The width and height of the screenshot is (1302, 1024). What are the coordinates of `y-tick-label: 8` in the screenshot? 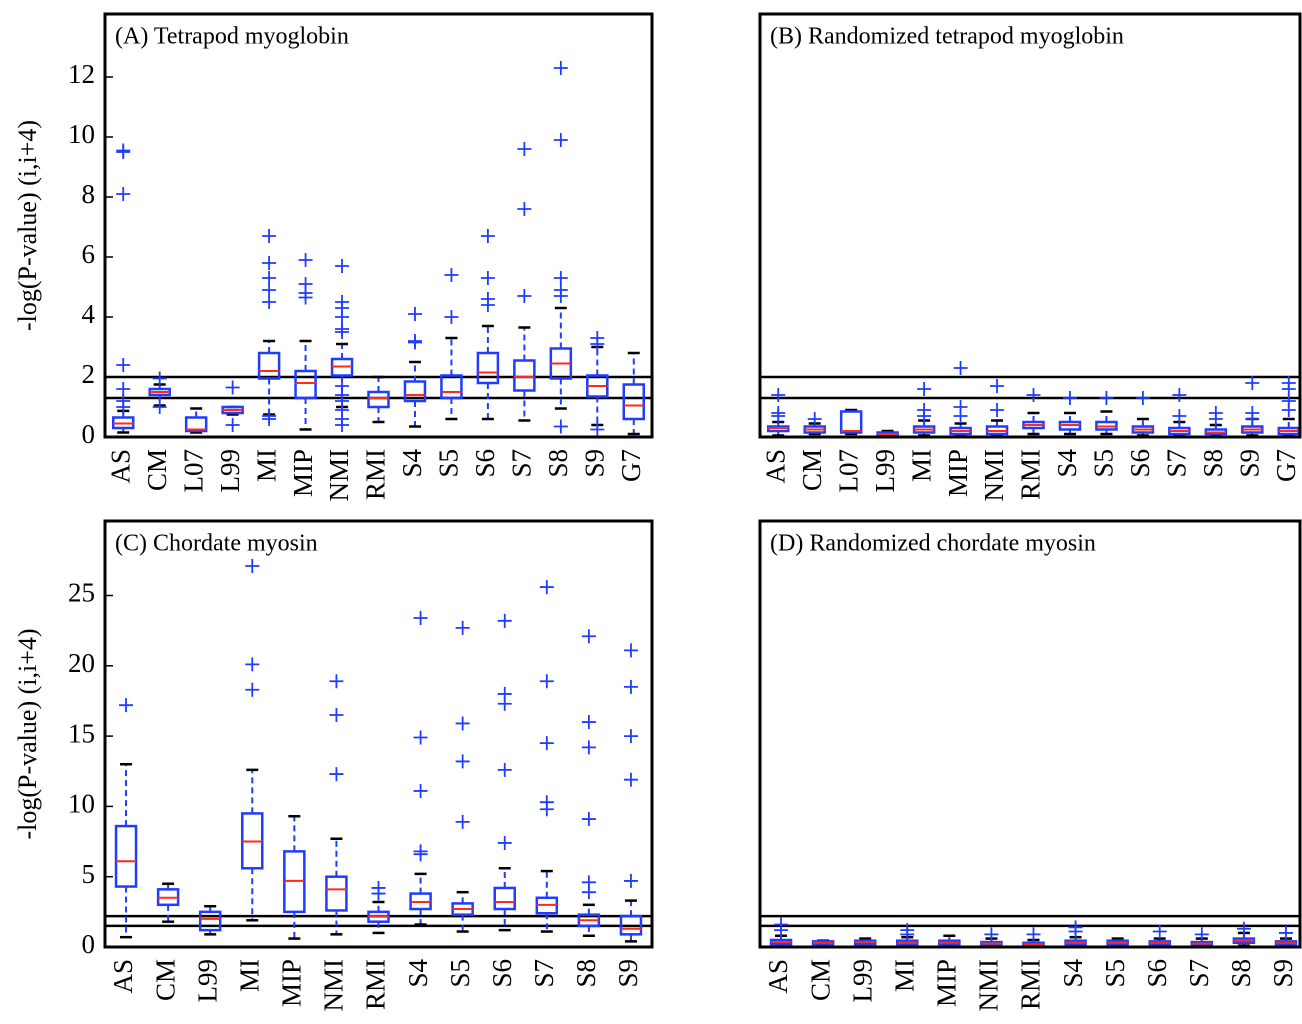 It's located at (89, 194).